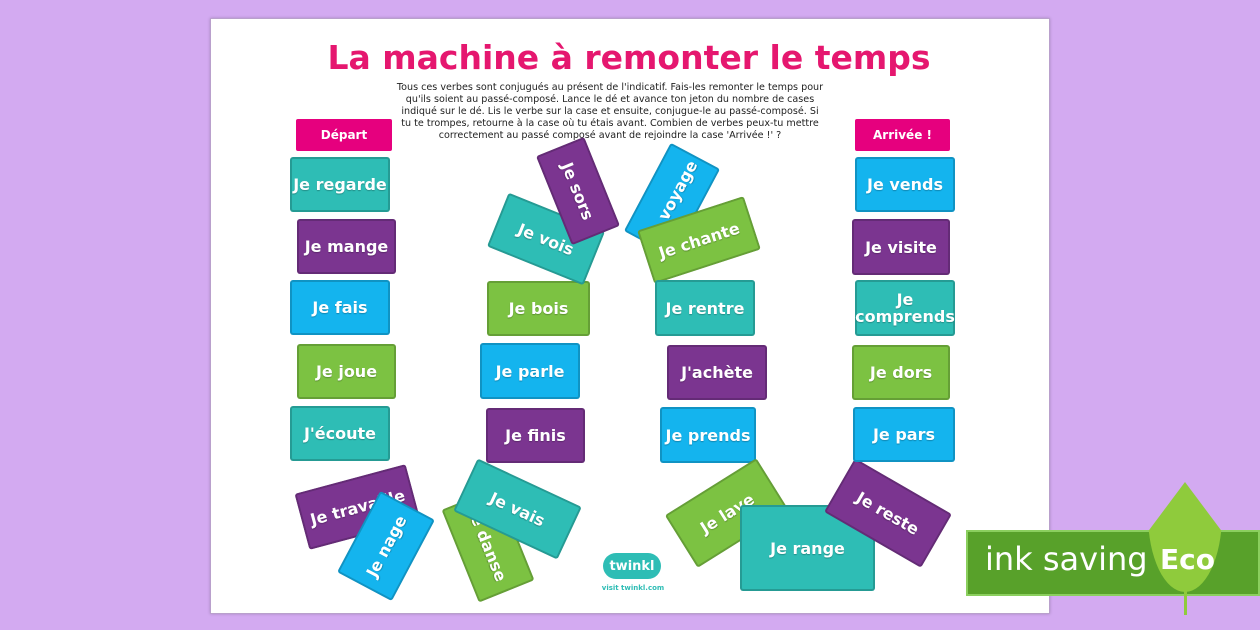 The width and height of the screenshot is (1260, 630). What do you see at coordinates (705, 308) in the screenshot?
I see `board-square: Je rentre` at bounding box center [705, 308].